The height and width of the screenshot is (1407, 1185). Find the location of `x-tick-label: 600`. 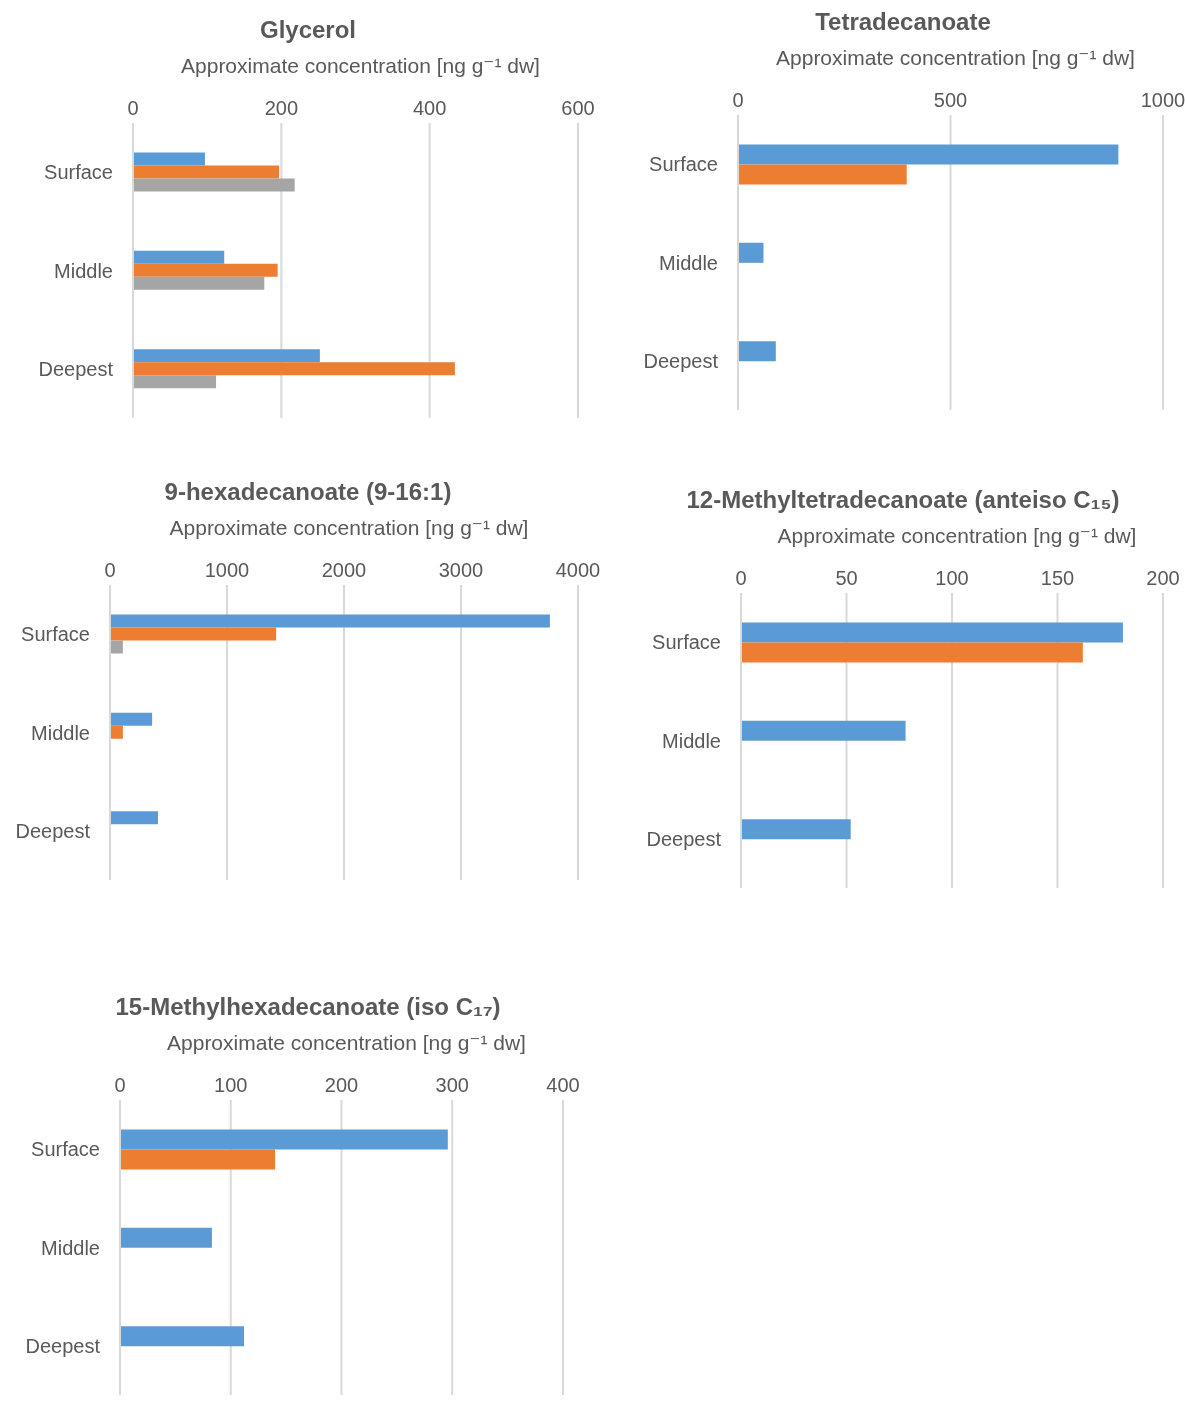

x-tick-label: 600 is located at coordinates (578, 108).